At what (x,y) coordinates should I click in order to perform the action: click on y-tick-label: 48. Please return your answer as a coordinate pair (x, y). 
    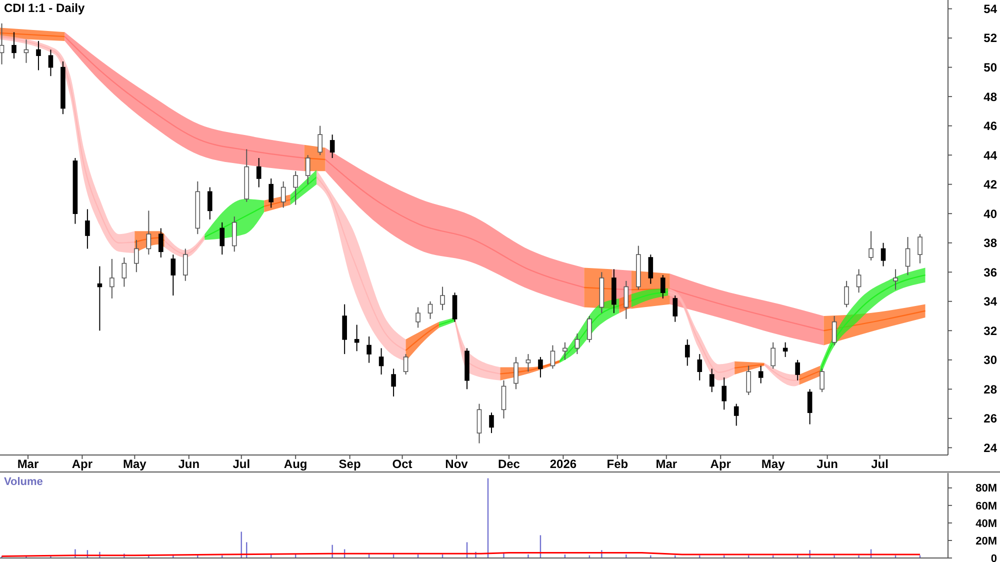
    Looking at the image, I should click on (991, 97).